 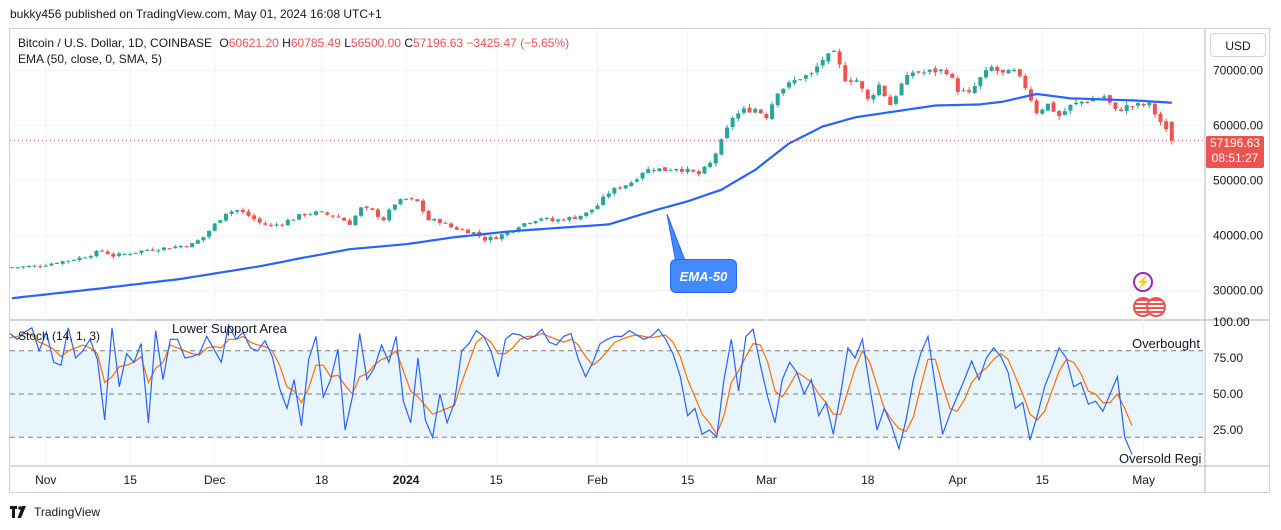 I want to click on stoch-tick-label: 75.00, so click(x=1228, y=358).